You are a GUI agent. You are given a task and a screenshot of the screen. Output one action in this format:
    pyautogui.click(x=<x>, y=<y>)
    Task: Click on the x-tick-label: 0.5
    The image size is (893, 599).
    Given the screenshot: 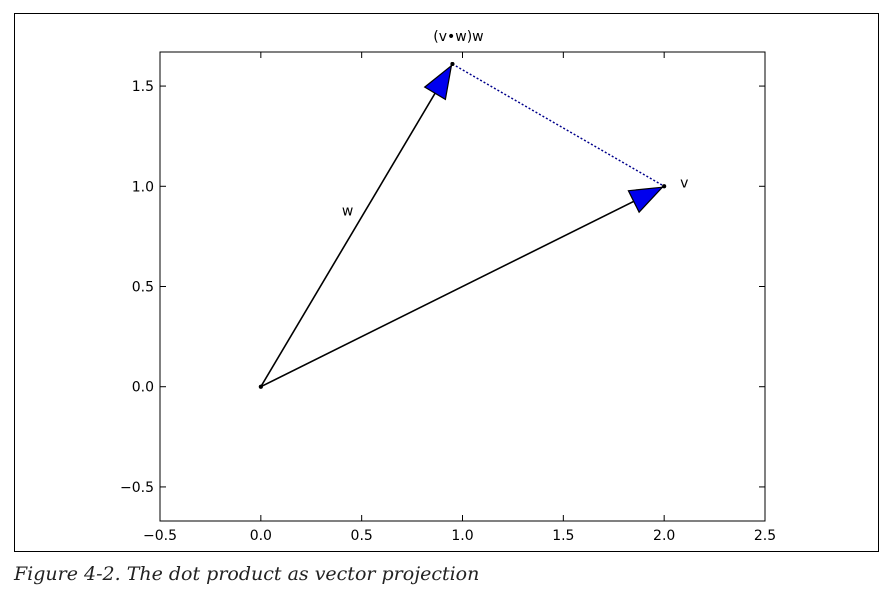 What is the action you would take?
    pyautogui.click(x=362, y=536)
    